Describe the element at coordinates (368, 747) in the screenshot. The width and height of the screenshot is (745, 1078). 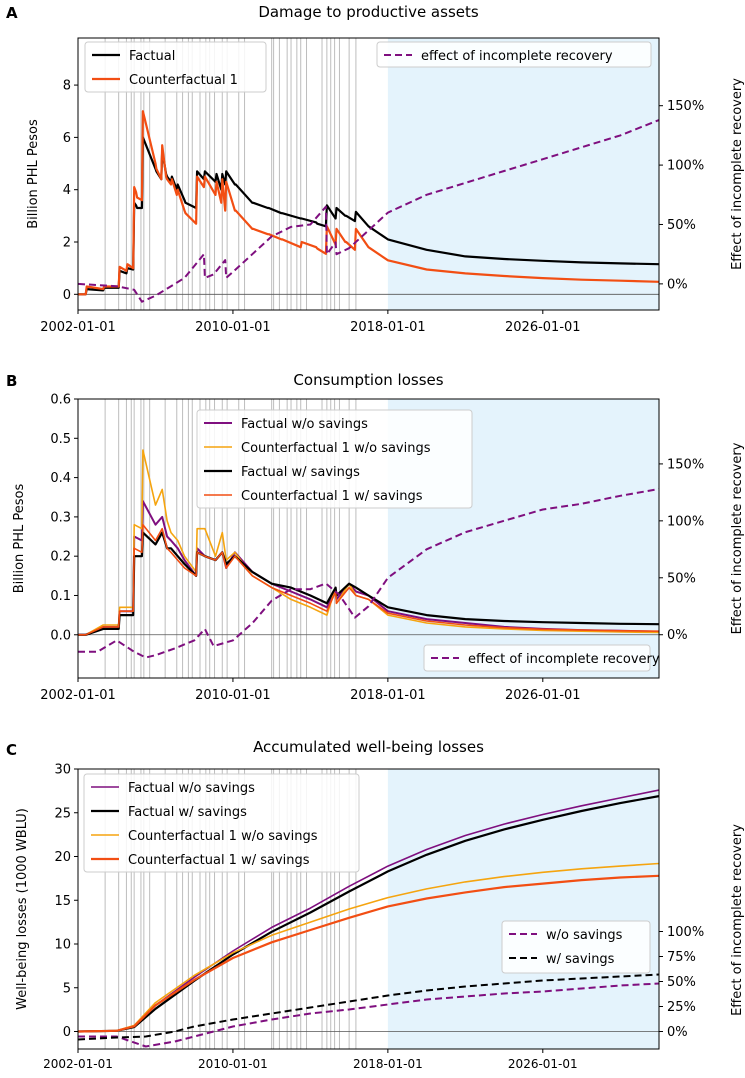
I see `chart-title: Accumulated well-being losses` at that location.